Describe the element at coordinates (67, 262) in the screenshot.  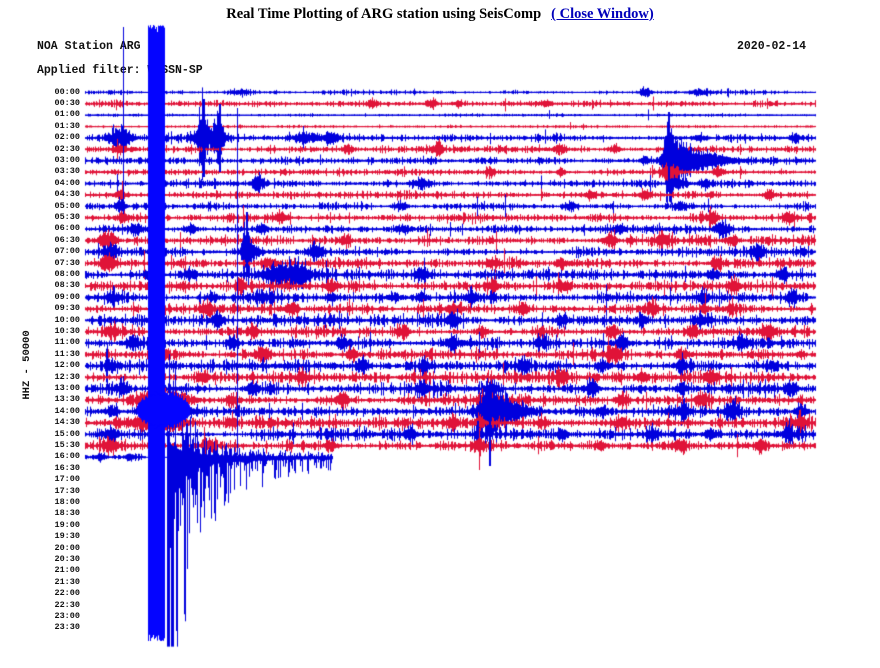
I see `time-label: 07:30` at that location.